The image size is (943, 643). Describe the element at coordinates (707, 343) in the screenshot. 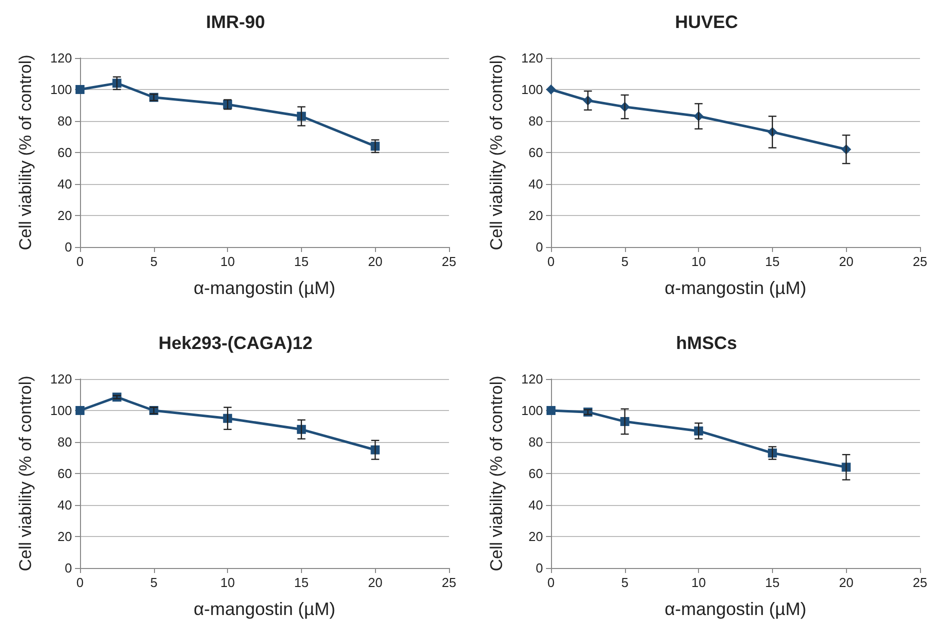

I see `chart-title: hMSCs` at that location.